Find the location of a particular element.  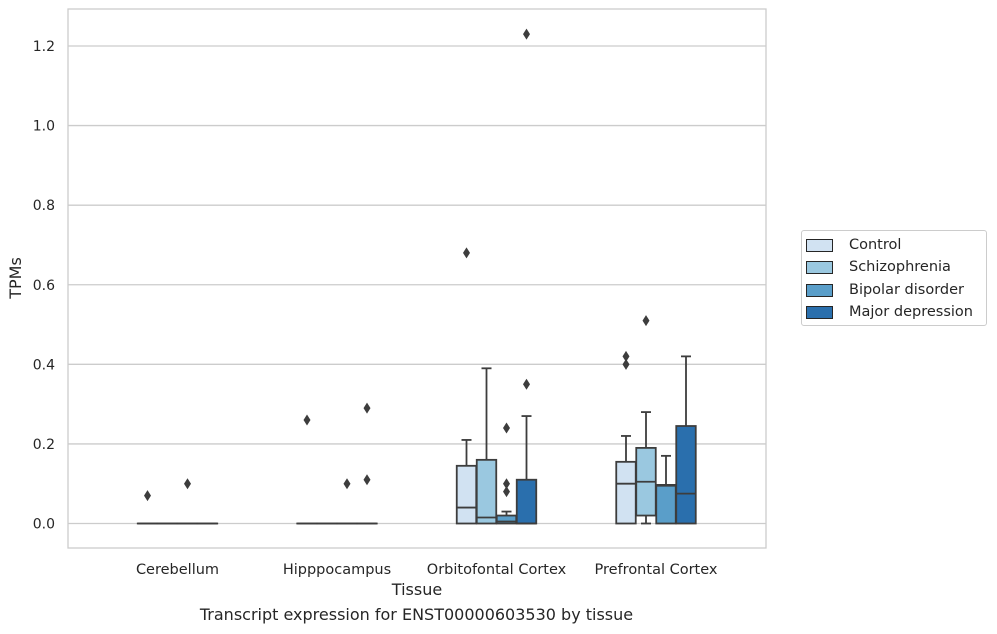

box-major-depression-orbitofontal-cortex is located at coordinates (526, 276).